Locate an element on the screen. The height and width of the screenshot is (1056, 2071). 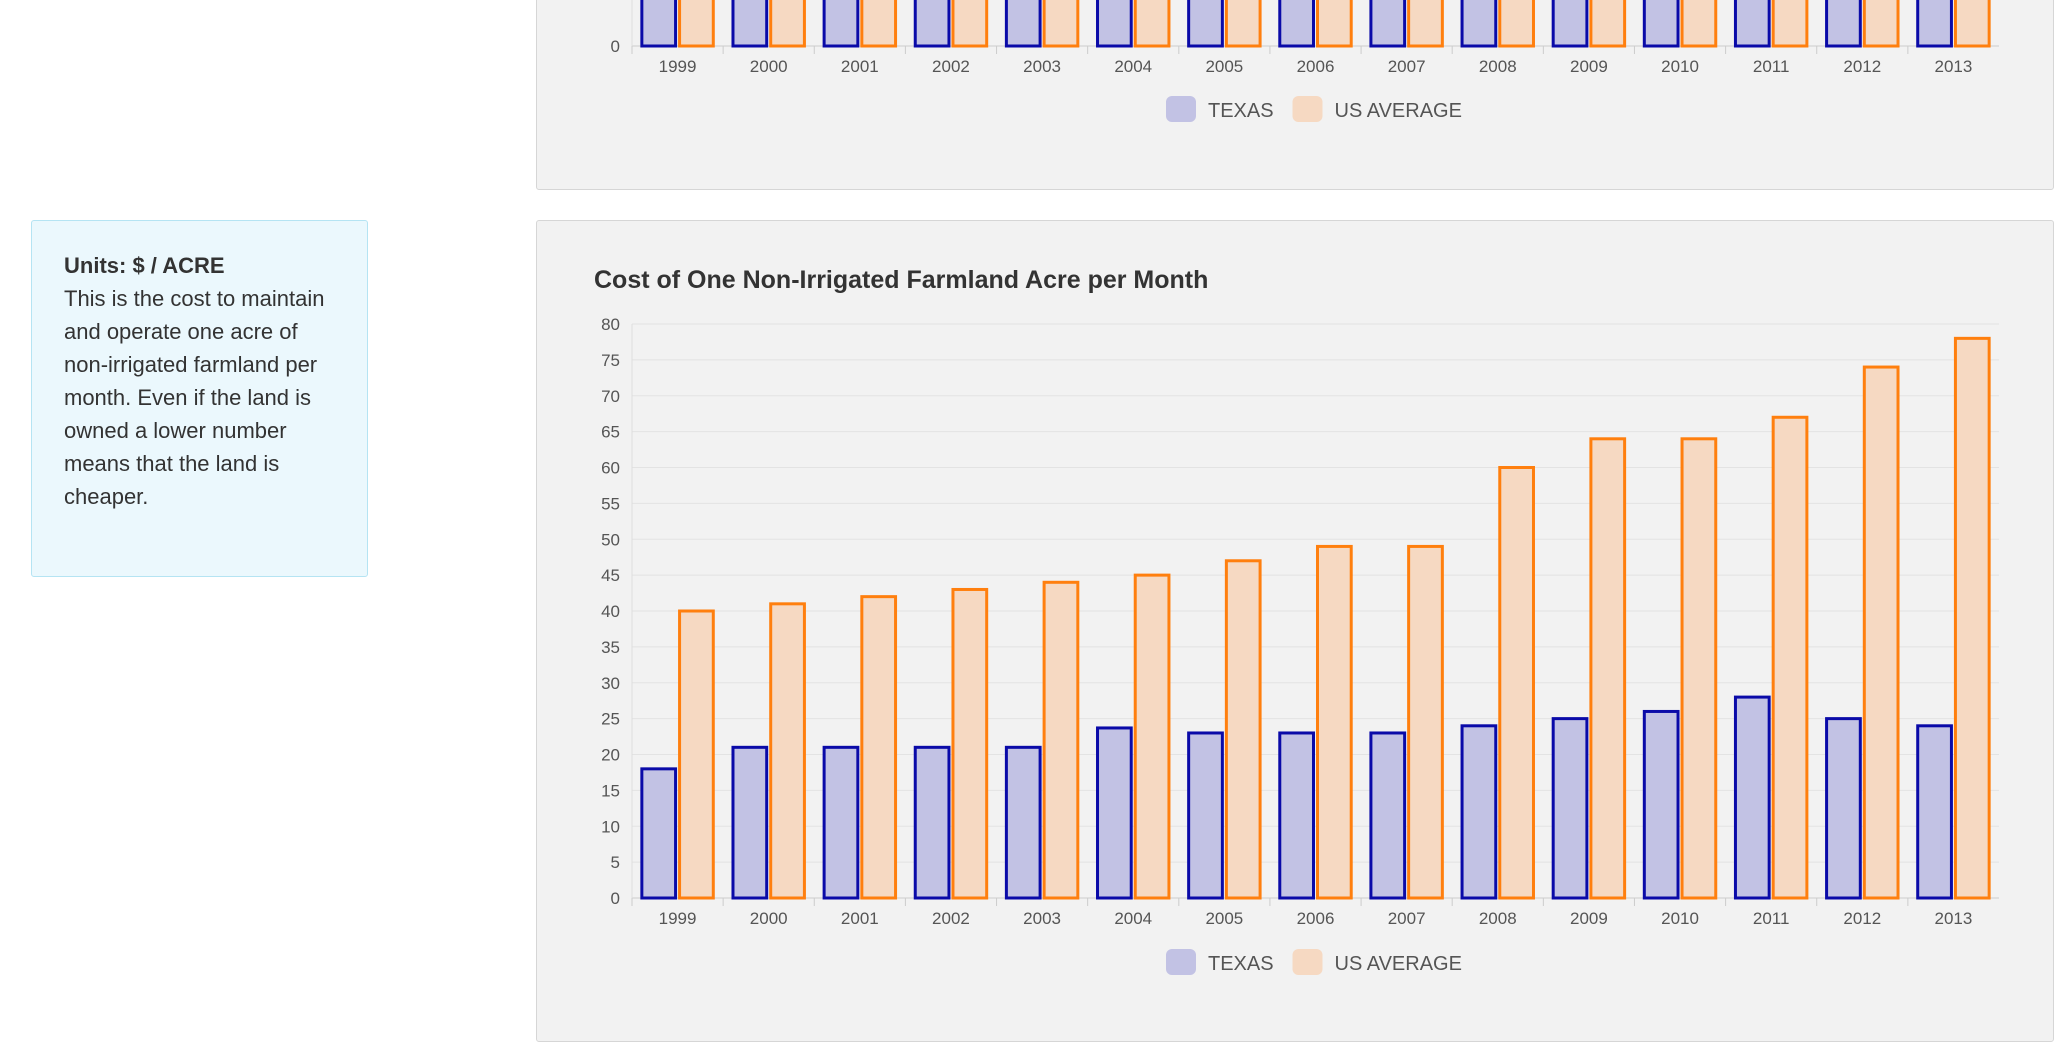
top-bar-1-1999 is located at coordinates (696, 24).